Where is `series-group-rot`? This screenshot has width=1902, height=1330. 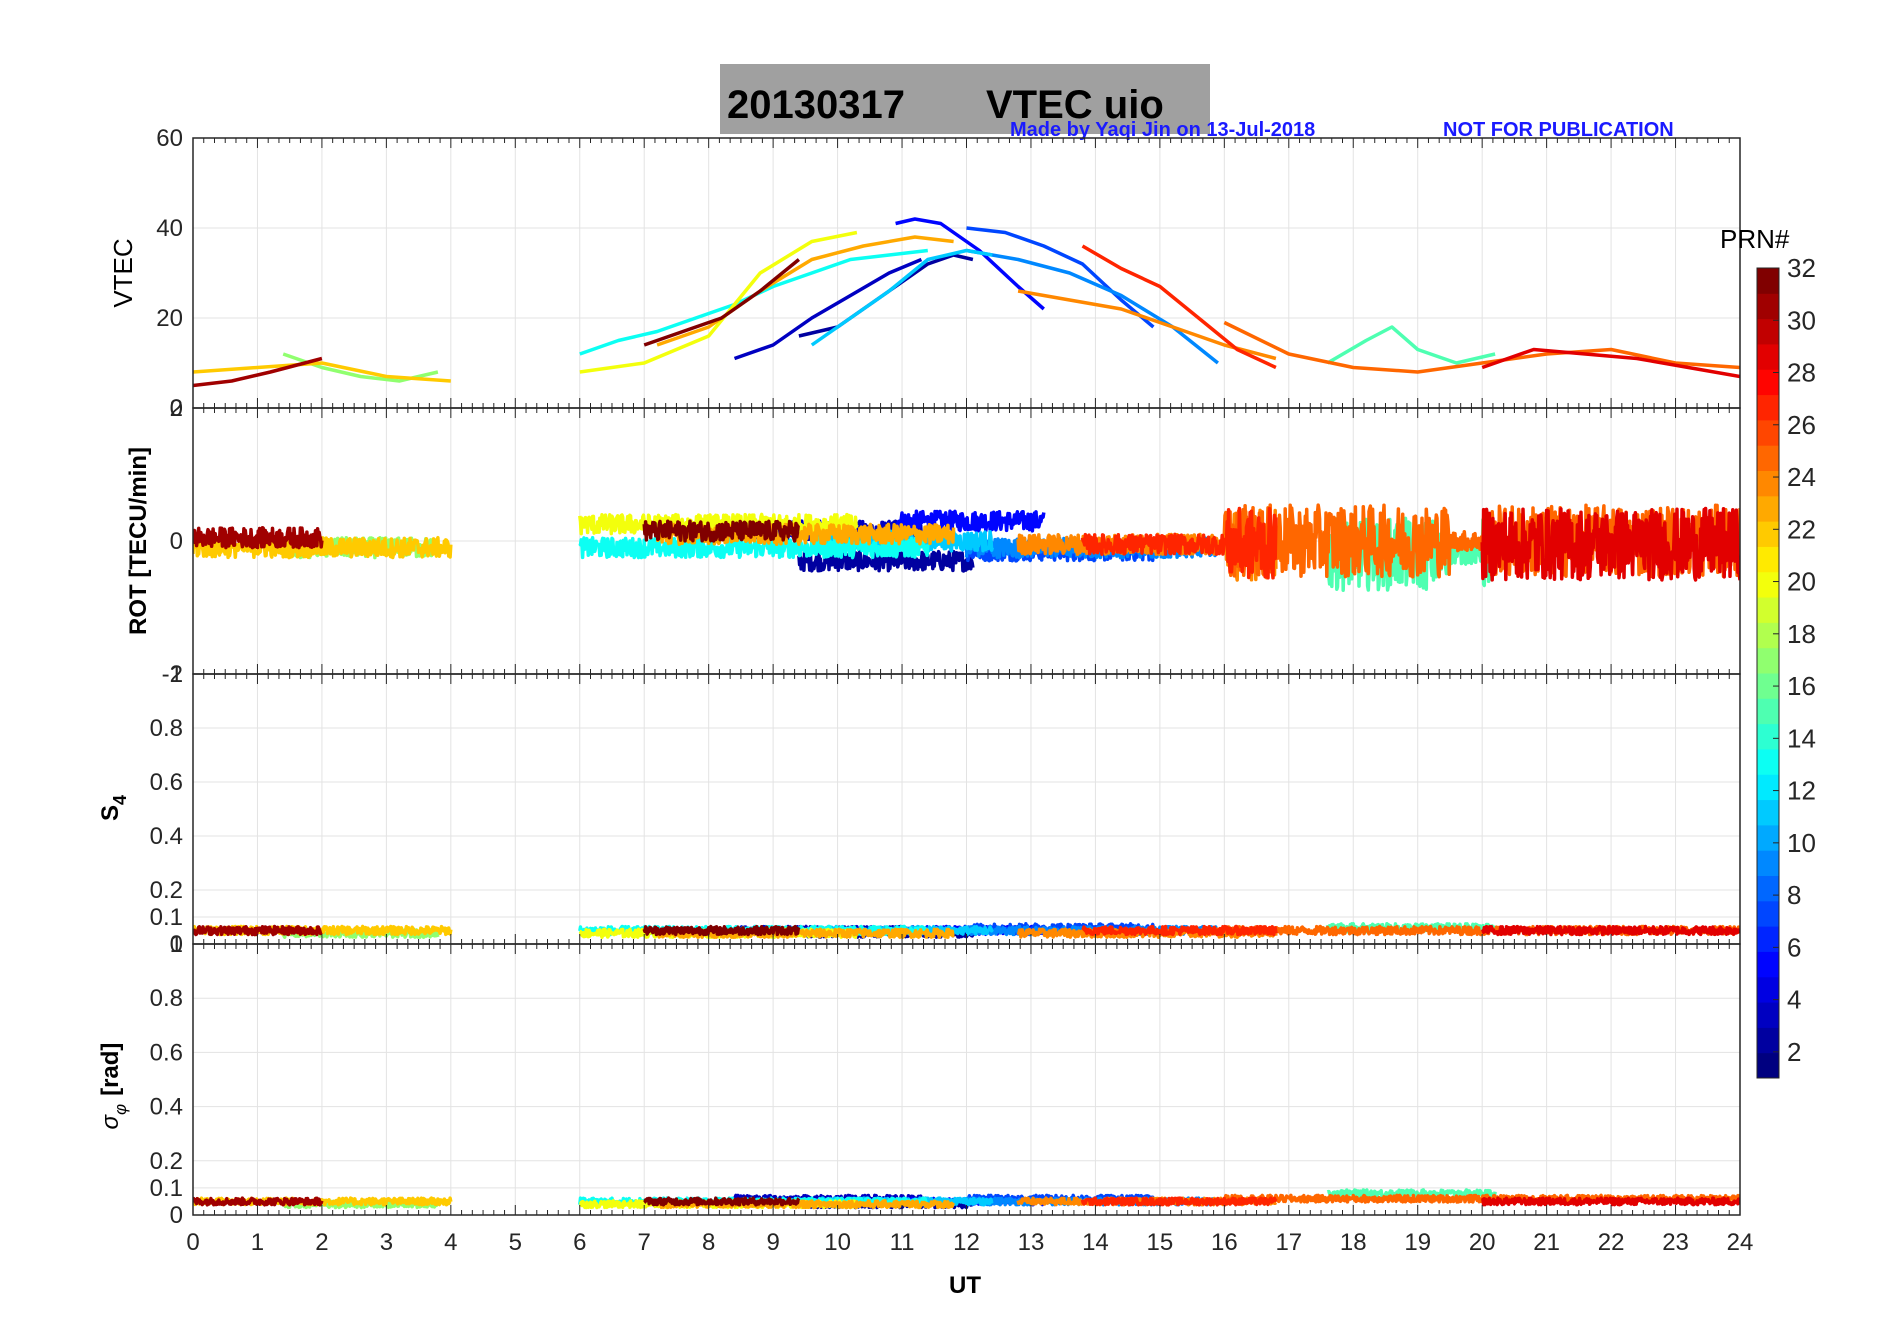
series-group-rot is located at coordinates (966, 547).